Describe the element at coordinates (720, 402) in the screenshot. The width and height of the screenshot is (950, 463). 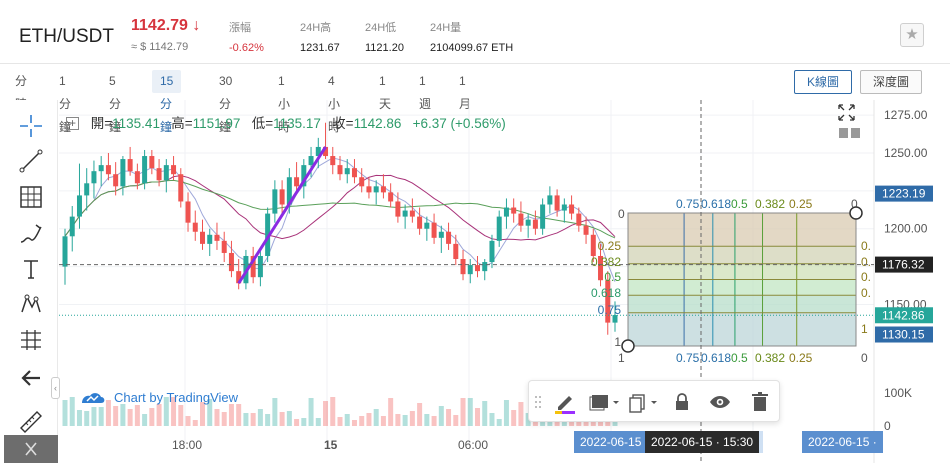
I see `visibility-button` at that location.